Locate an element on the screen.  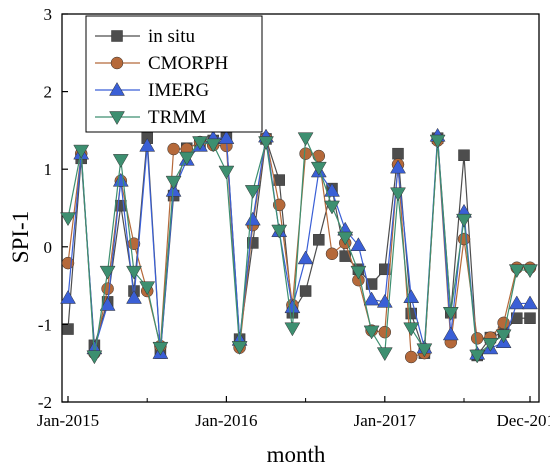
x-tick-label: Jan-2016 is located at coordinates (226, 420).